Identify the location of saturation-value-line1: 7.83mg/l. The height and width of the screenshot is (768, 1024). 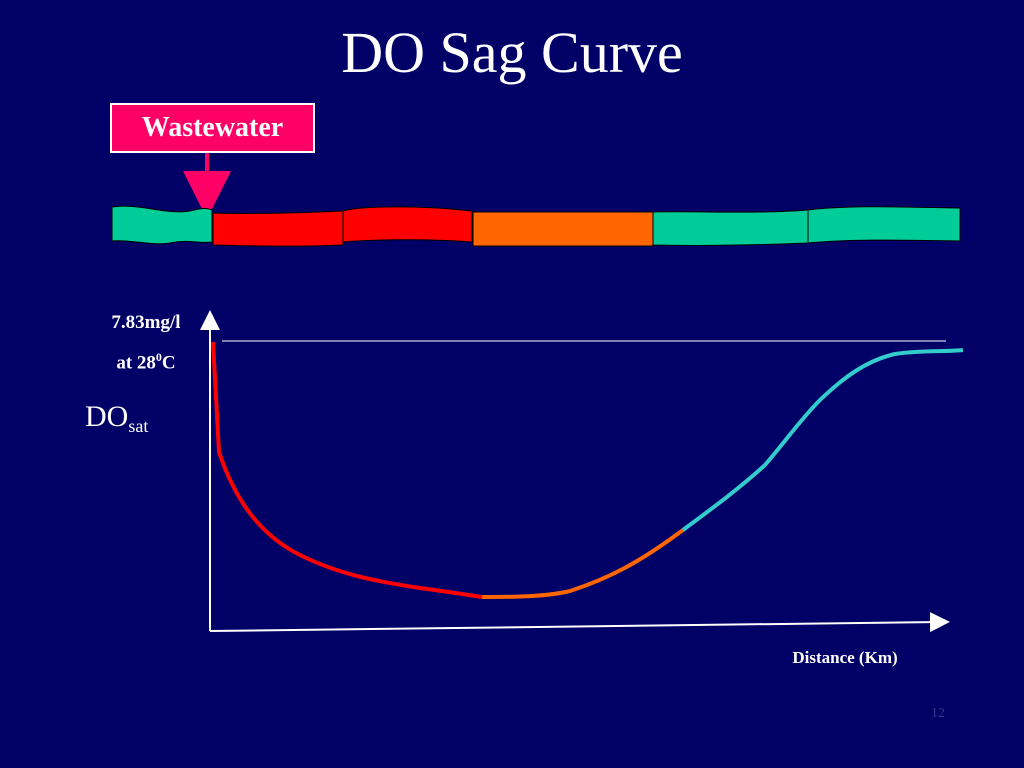
(146, 322).